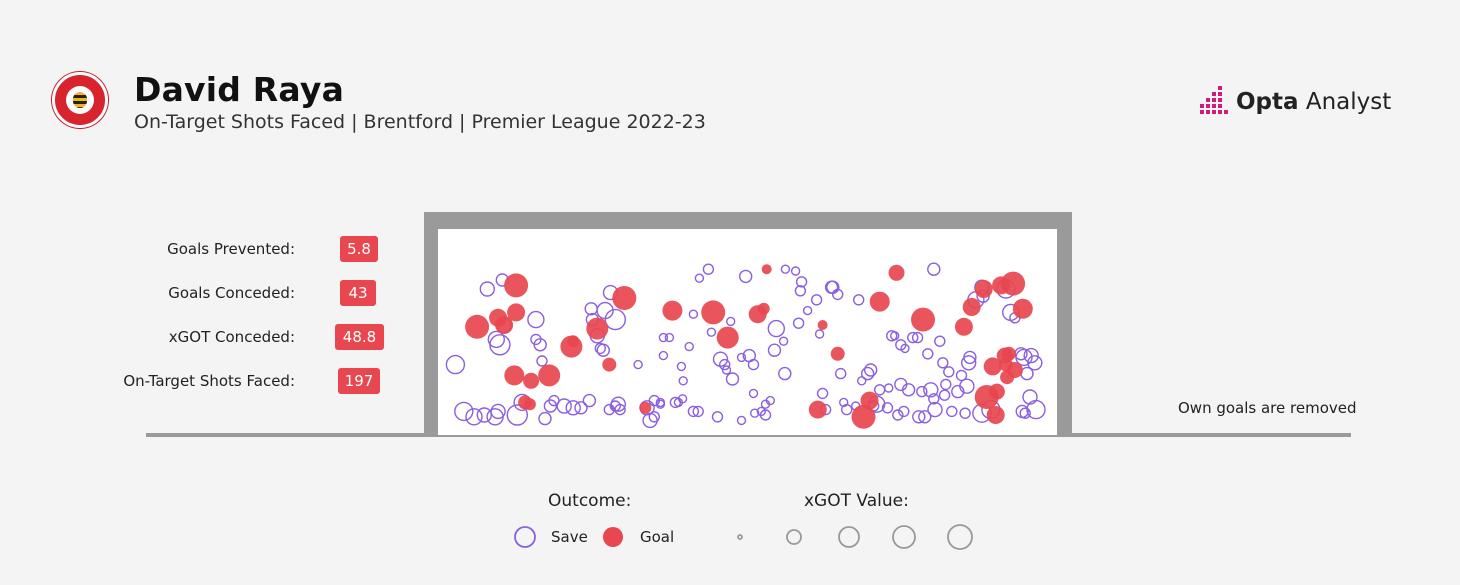 This screenshot has width=1460, height=585. I want to click on goals-prevented-label: Goals Prevented:, so click(231, 249).